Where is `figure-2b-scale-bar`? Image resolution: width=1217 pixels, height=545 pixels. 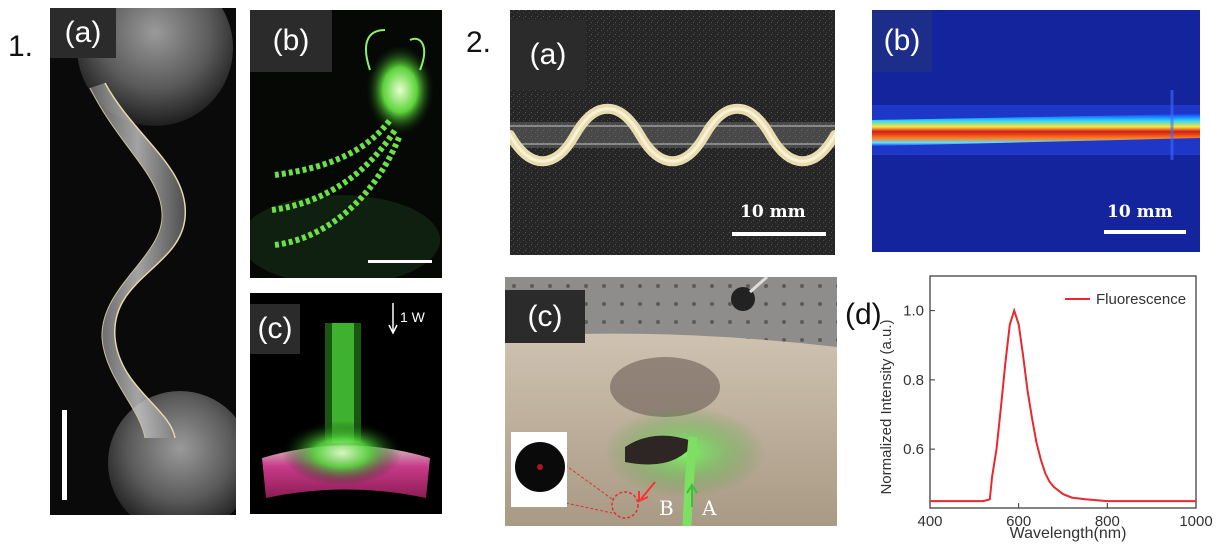 figure-2b-scale-bar is located at coordinates (1145, 232).